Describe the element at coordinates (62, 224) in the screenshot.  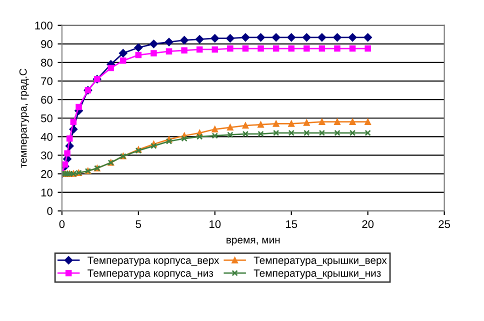
I see `x-tick-label: 0` at that location.